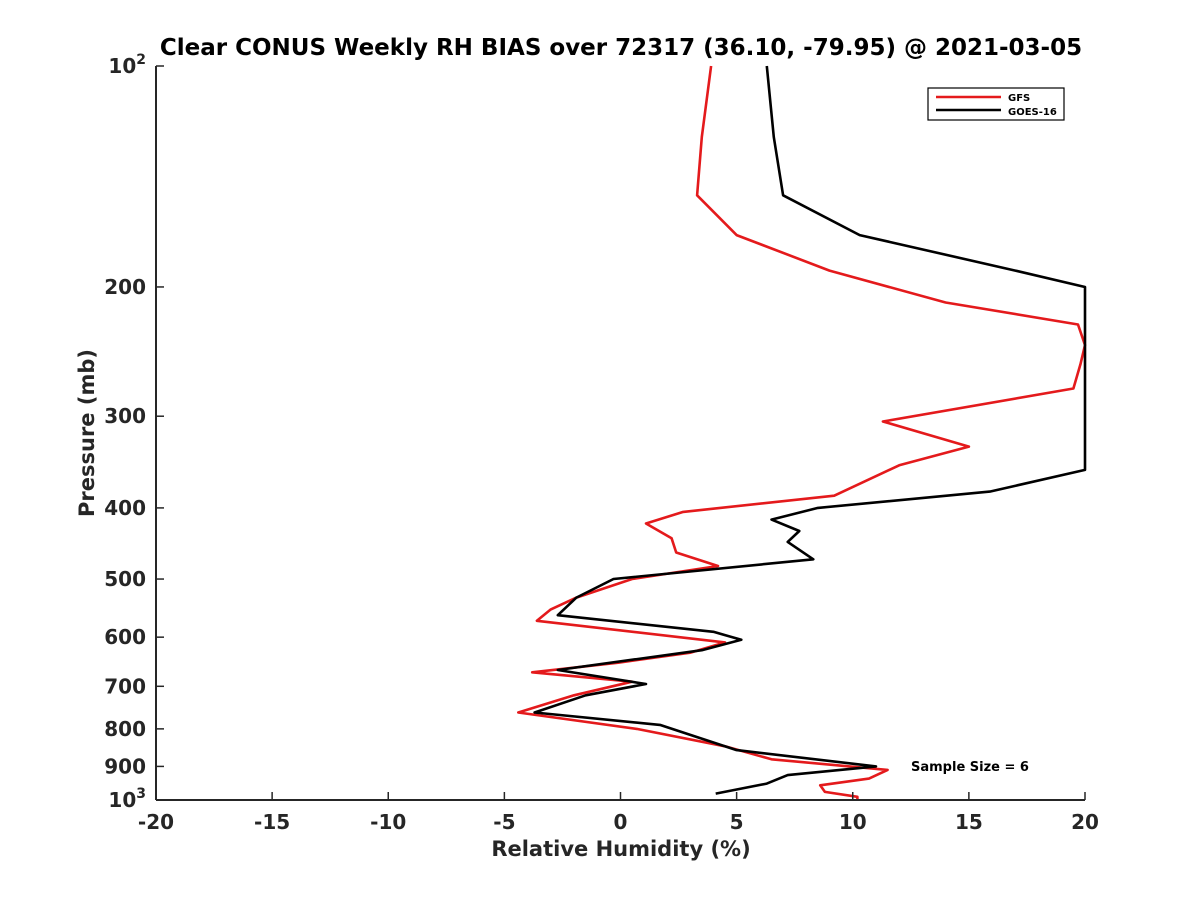 The width and height of the screenshot is (1200, 900). I want to click on x-tick-label: -5, so click(504, 822).